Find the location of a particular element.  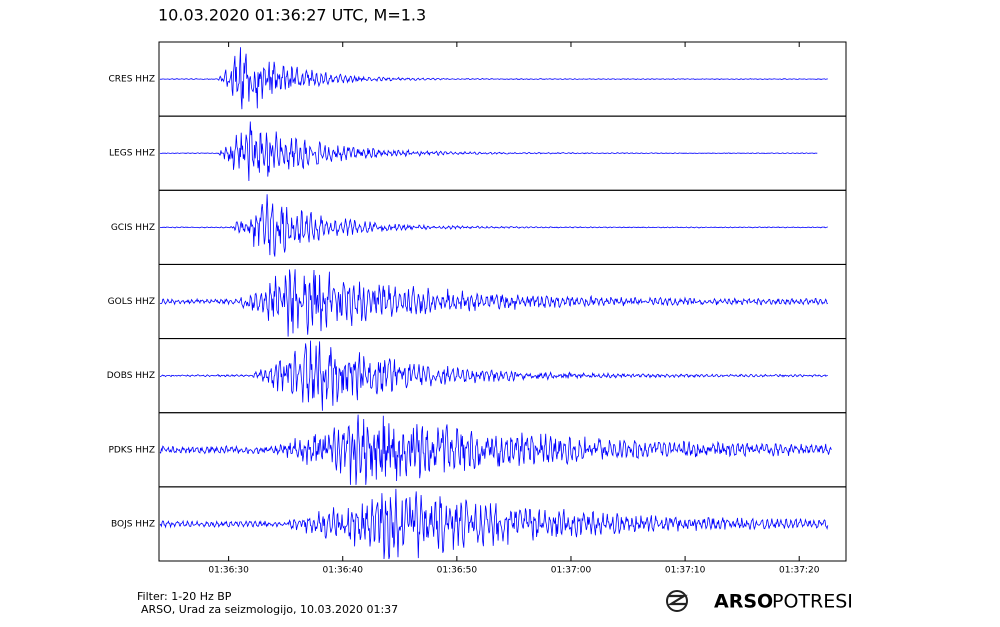

station-label: CRES HHZ is located at coordinates (132, 80).